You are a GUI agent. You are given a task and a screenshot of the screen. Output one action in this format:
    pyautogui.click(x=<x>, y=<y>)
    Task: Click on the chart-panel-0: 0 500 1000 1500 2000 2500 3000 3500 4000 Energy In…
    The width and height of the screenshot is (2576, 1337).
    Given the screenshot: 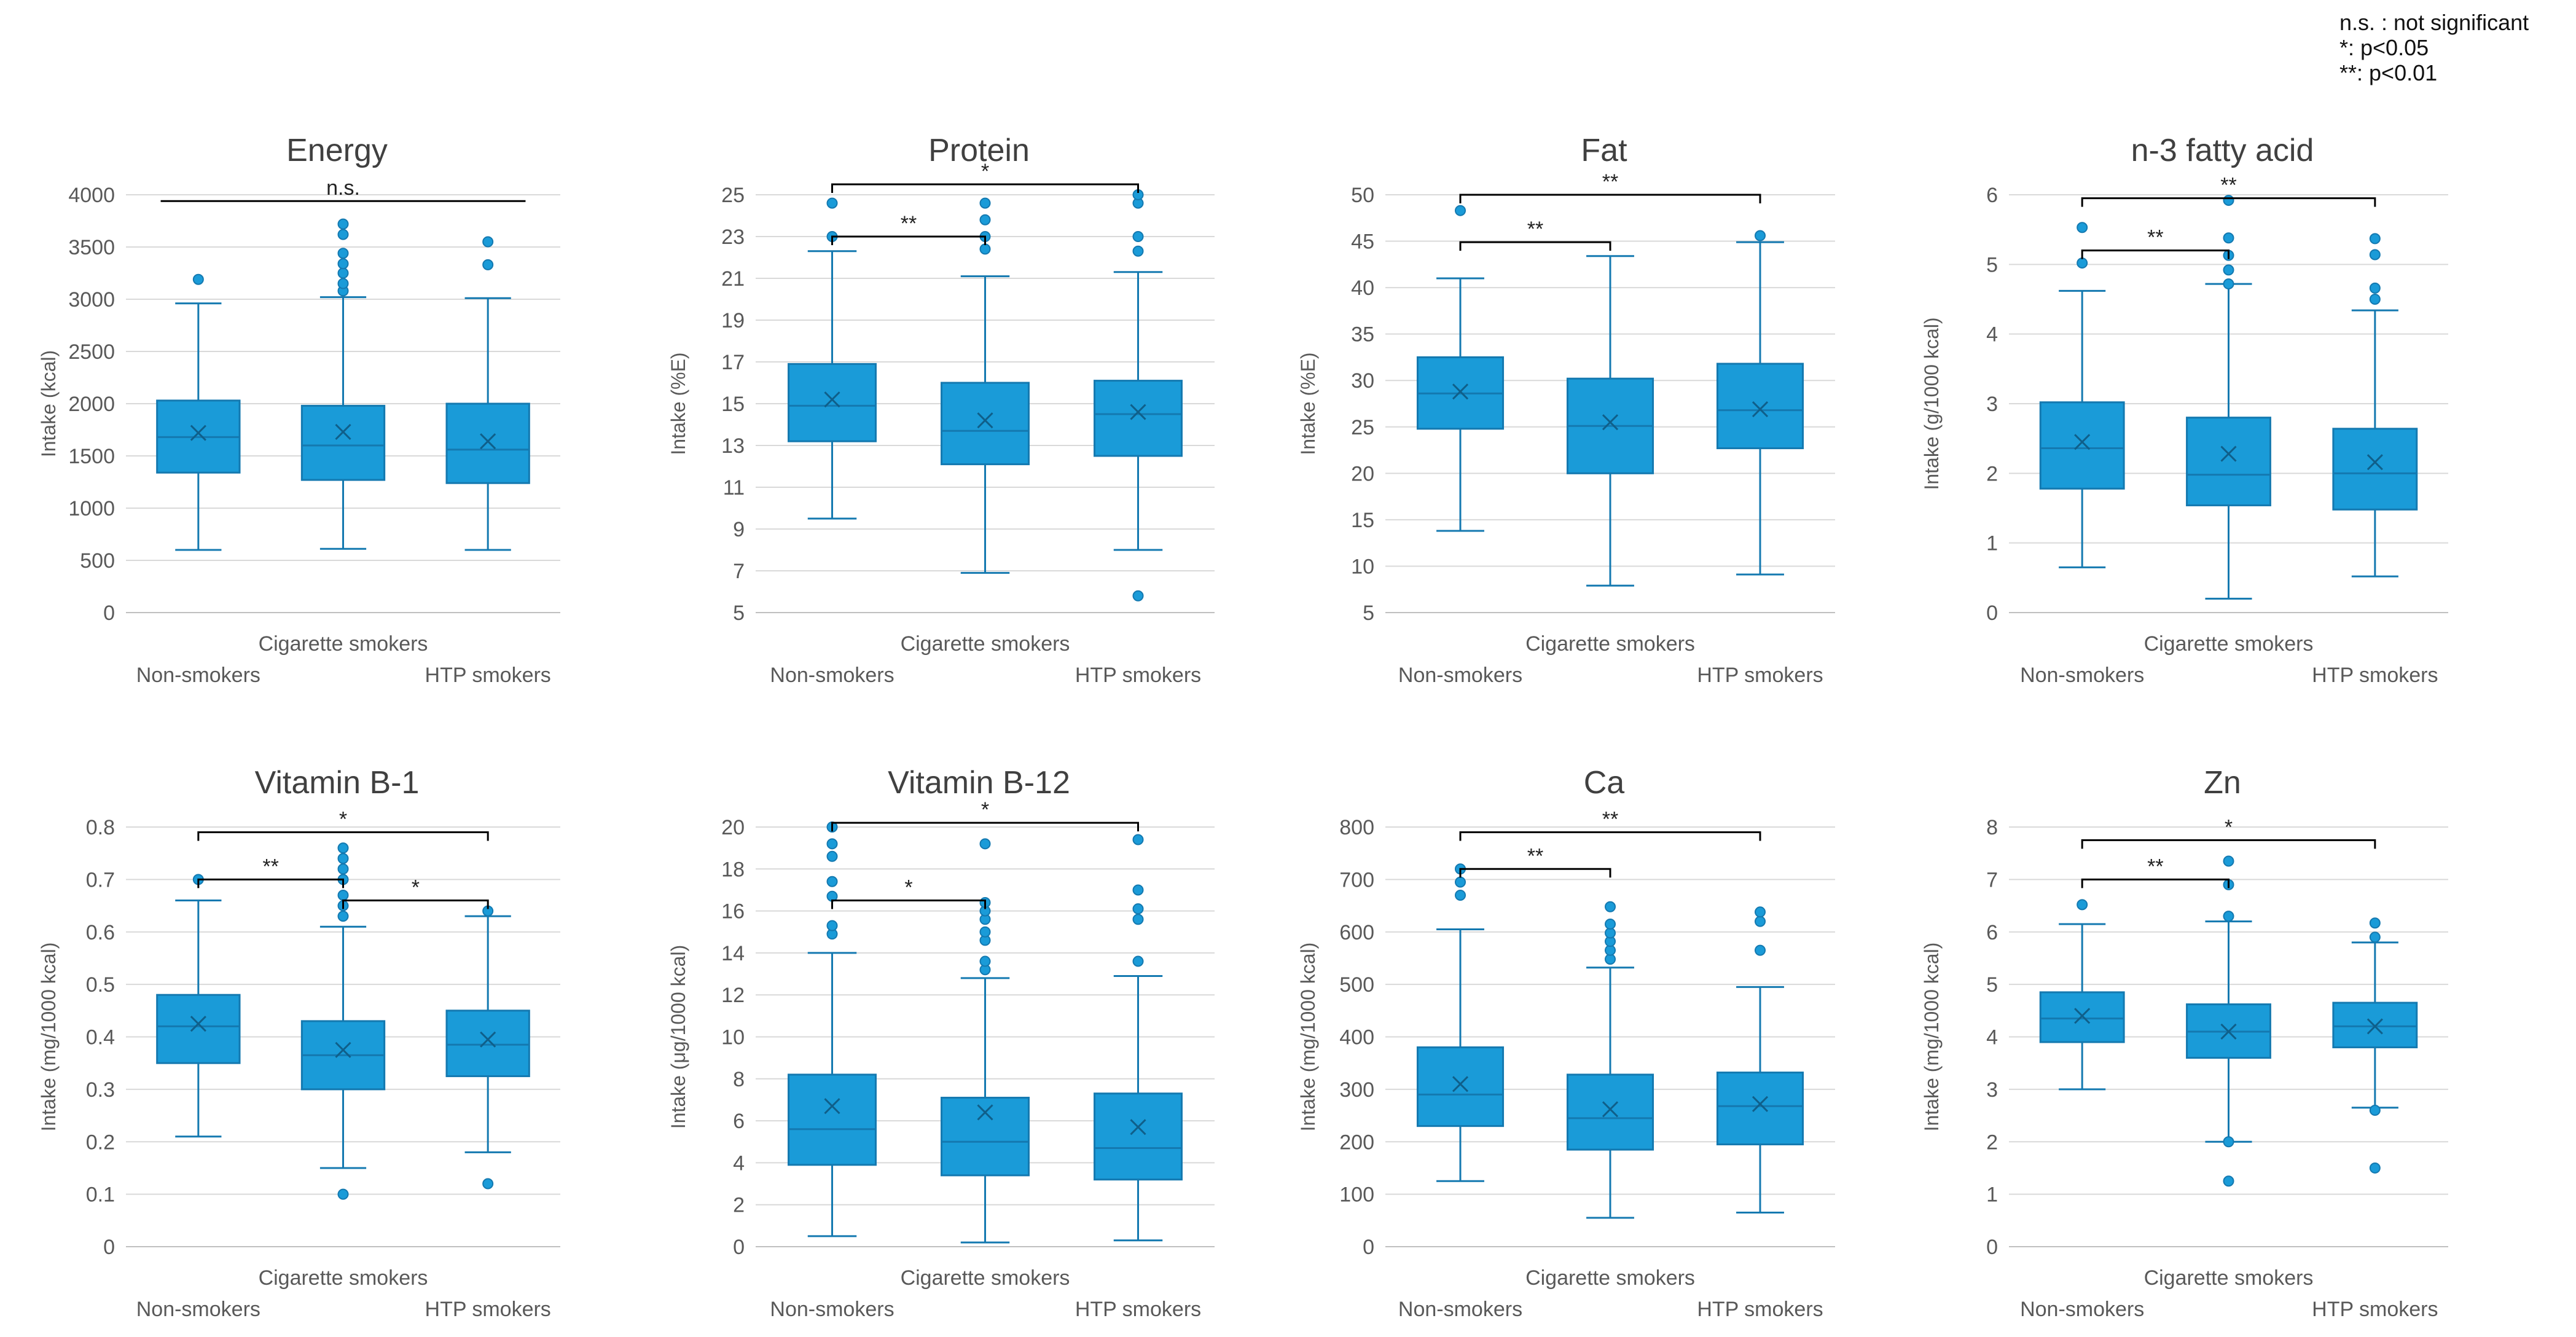 What is the action you would take?
    pyautogui.click(x=298, y=410)
    